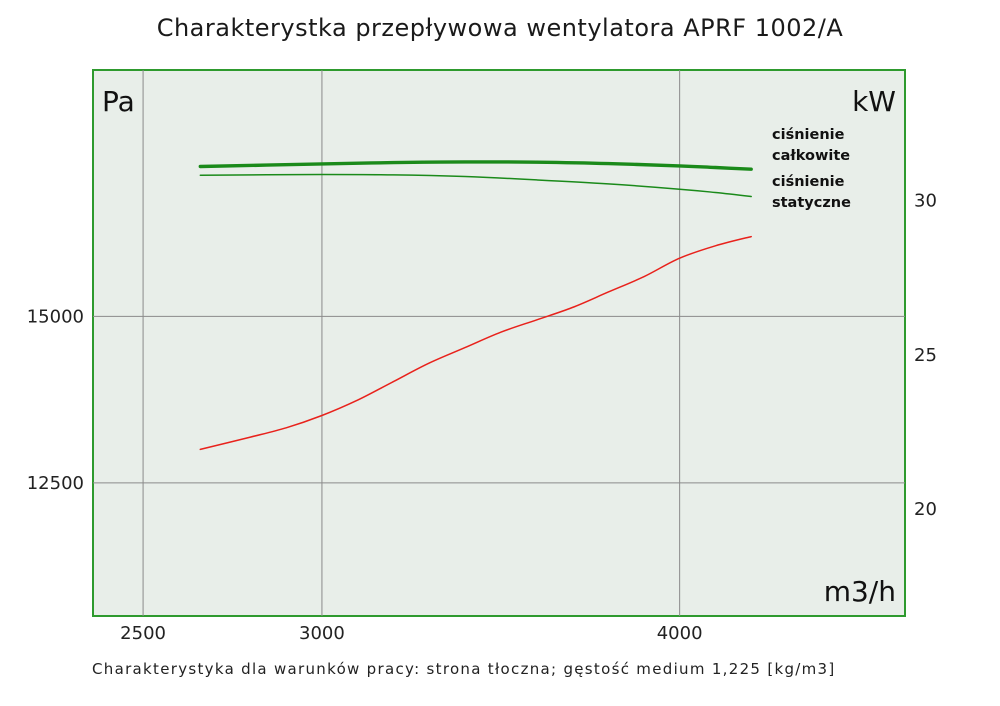  Describe the element at coordinates (874, 101) in the screenshot. I see `y-axis-right-label: kW` at that location.